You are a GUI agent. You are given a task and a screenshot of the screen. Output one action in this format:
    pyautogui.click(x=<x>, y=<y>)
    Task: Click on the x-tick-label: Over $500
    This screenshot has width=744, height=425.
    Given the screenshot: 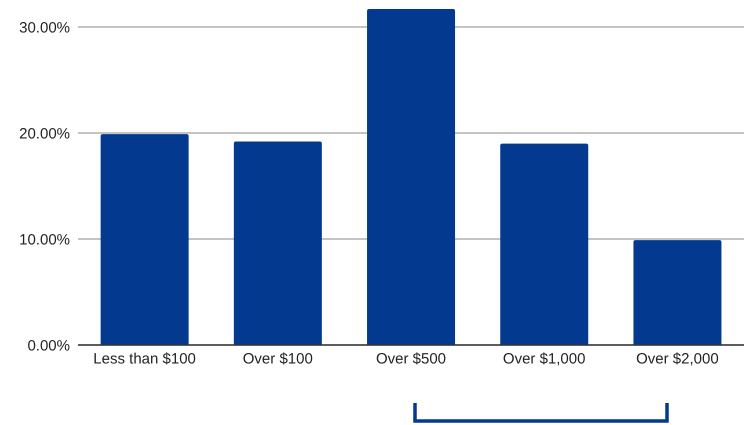 What is the action you would take?
    pyautogui.click(x=411, y=359)
    